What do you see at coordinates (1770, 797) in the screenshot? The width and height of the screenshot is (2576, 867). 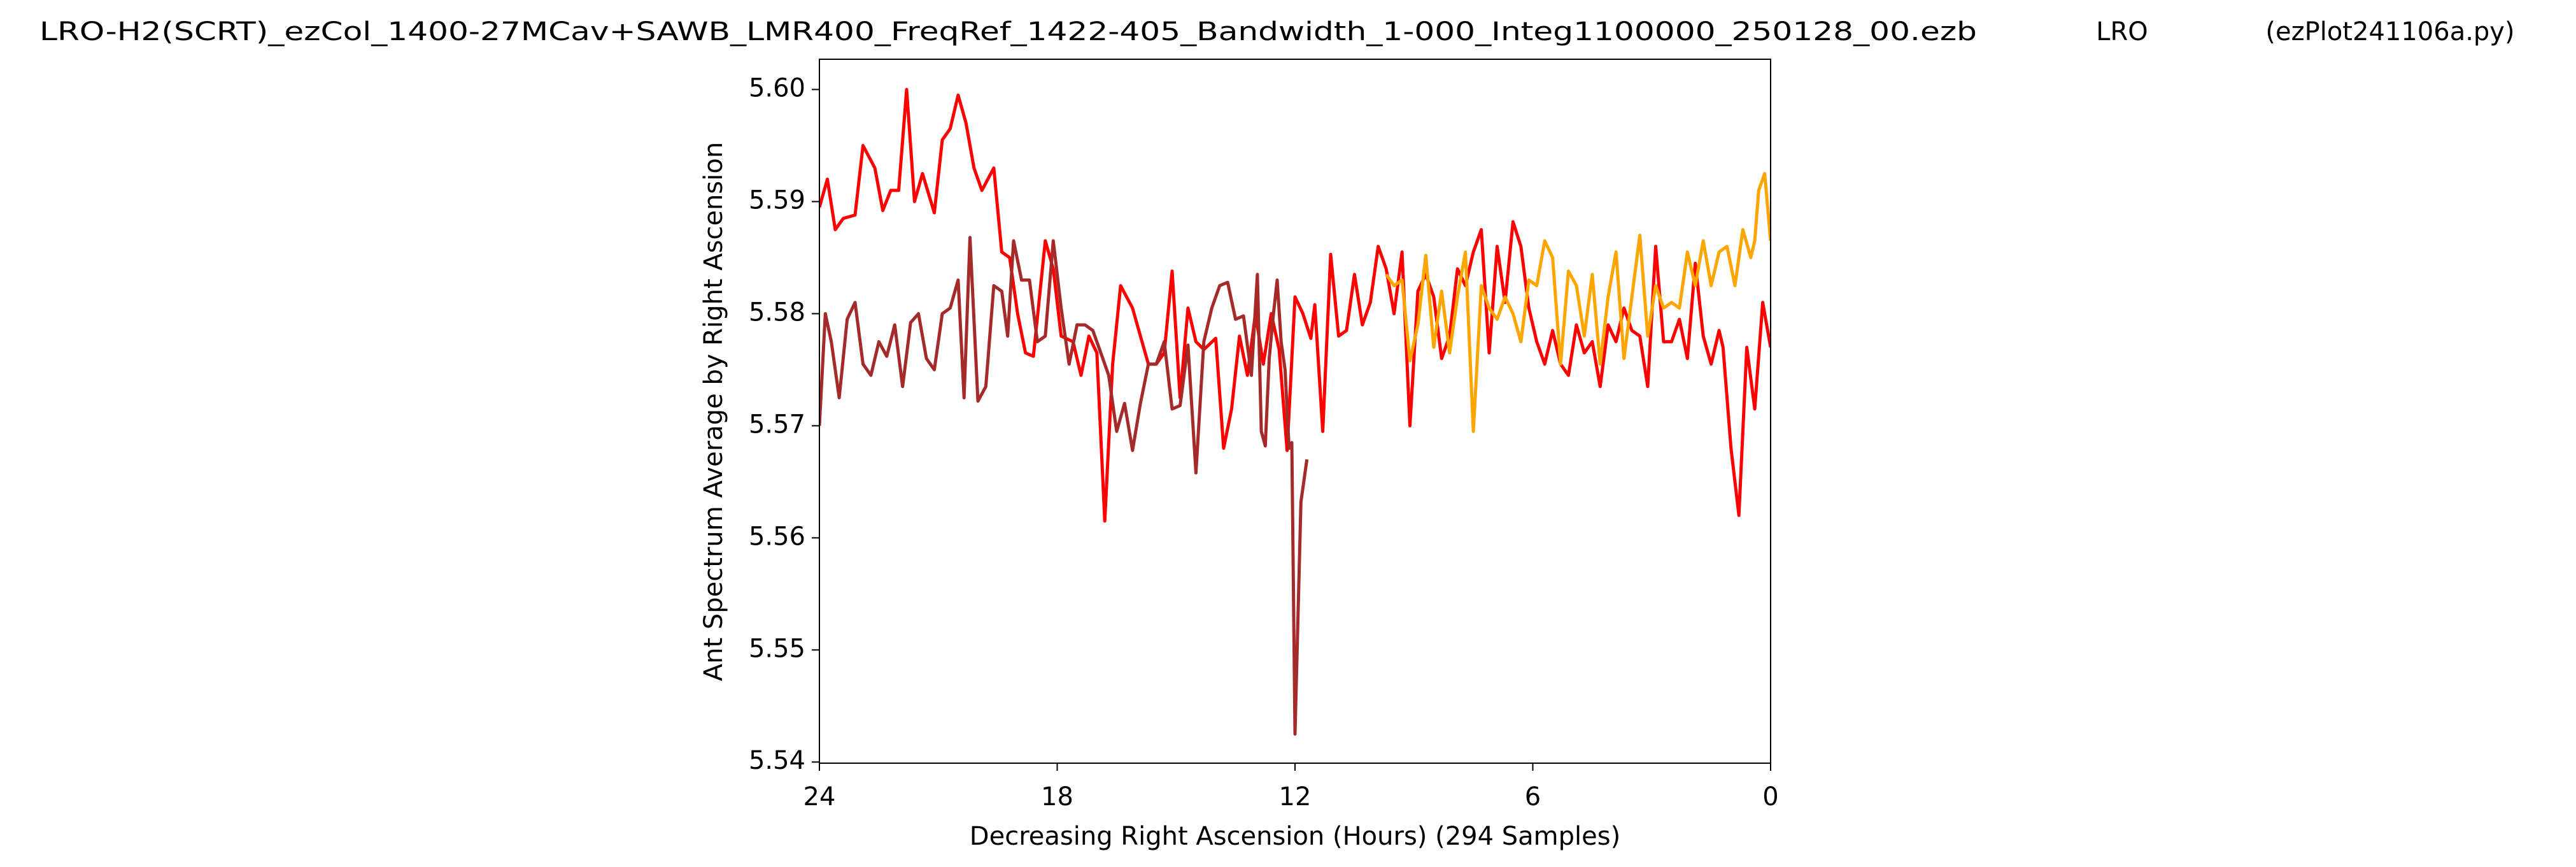 I see `x-tick-label: 0` at bounding box center [1770, 797].